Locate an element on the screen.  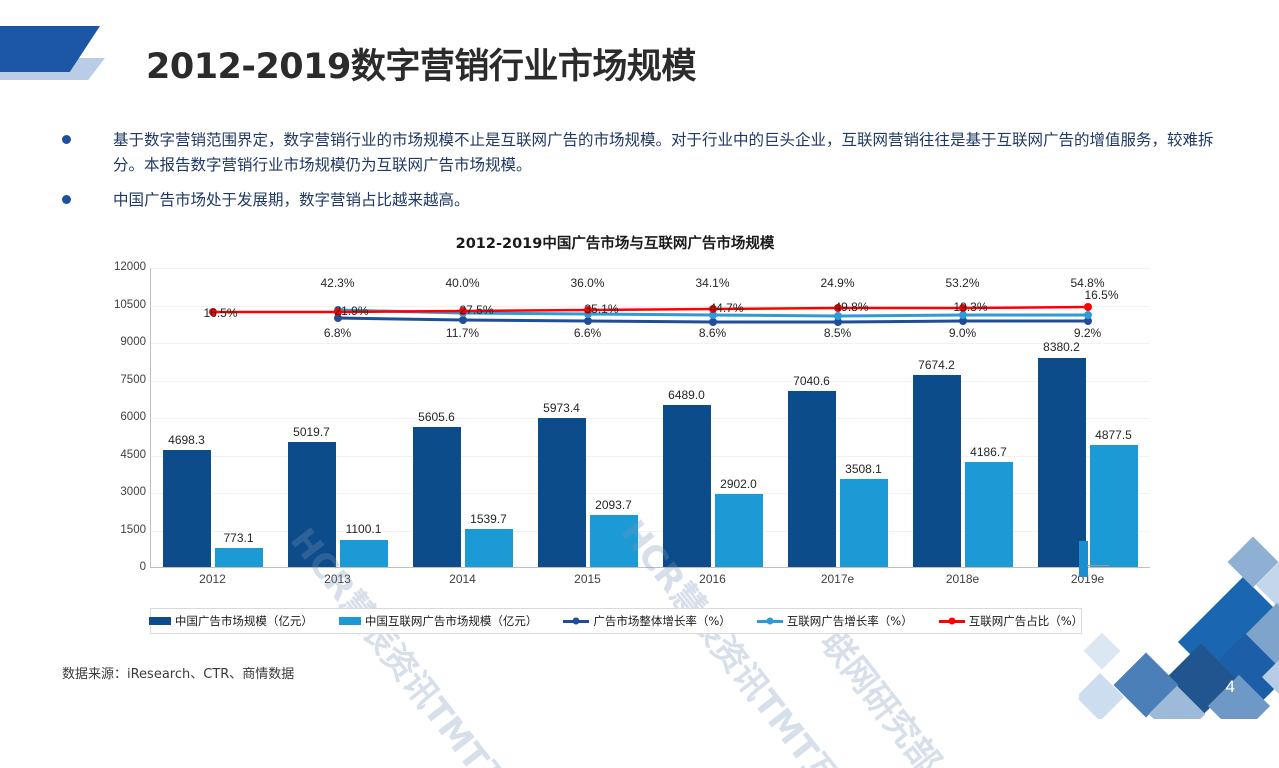
chart-x-axis-line is located at coordinates (650, 567).